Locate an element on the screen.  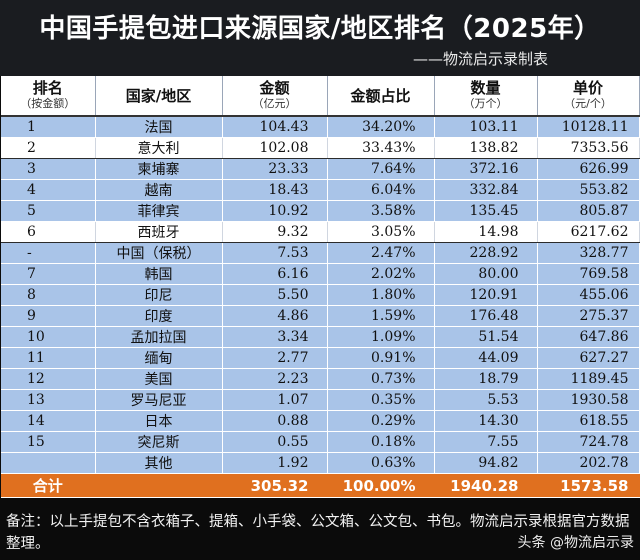
cell-unit-price: 627.27 is located at coordinates (588, 358).